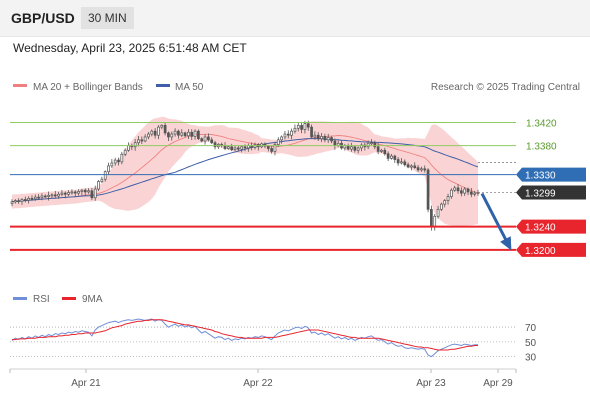  Describe the element at coordinates (107, 18) in the screenshot. I see `timeframe-button: 30 MIN` at that location.